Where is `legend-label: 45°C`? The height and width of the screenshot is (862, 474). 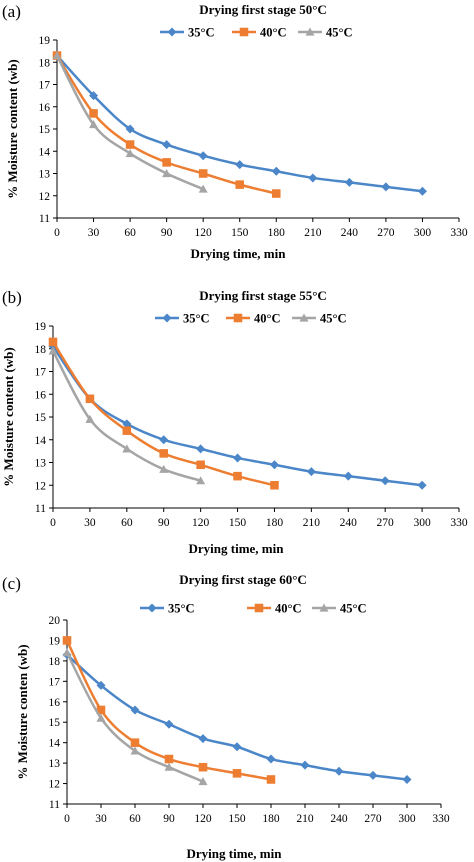 legend-label: 45°C is located at coordinates (339, 33).